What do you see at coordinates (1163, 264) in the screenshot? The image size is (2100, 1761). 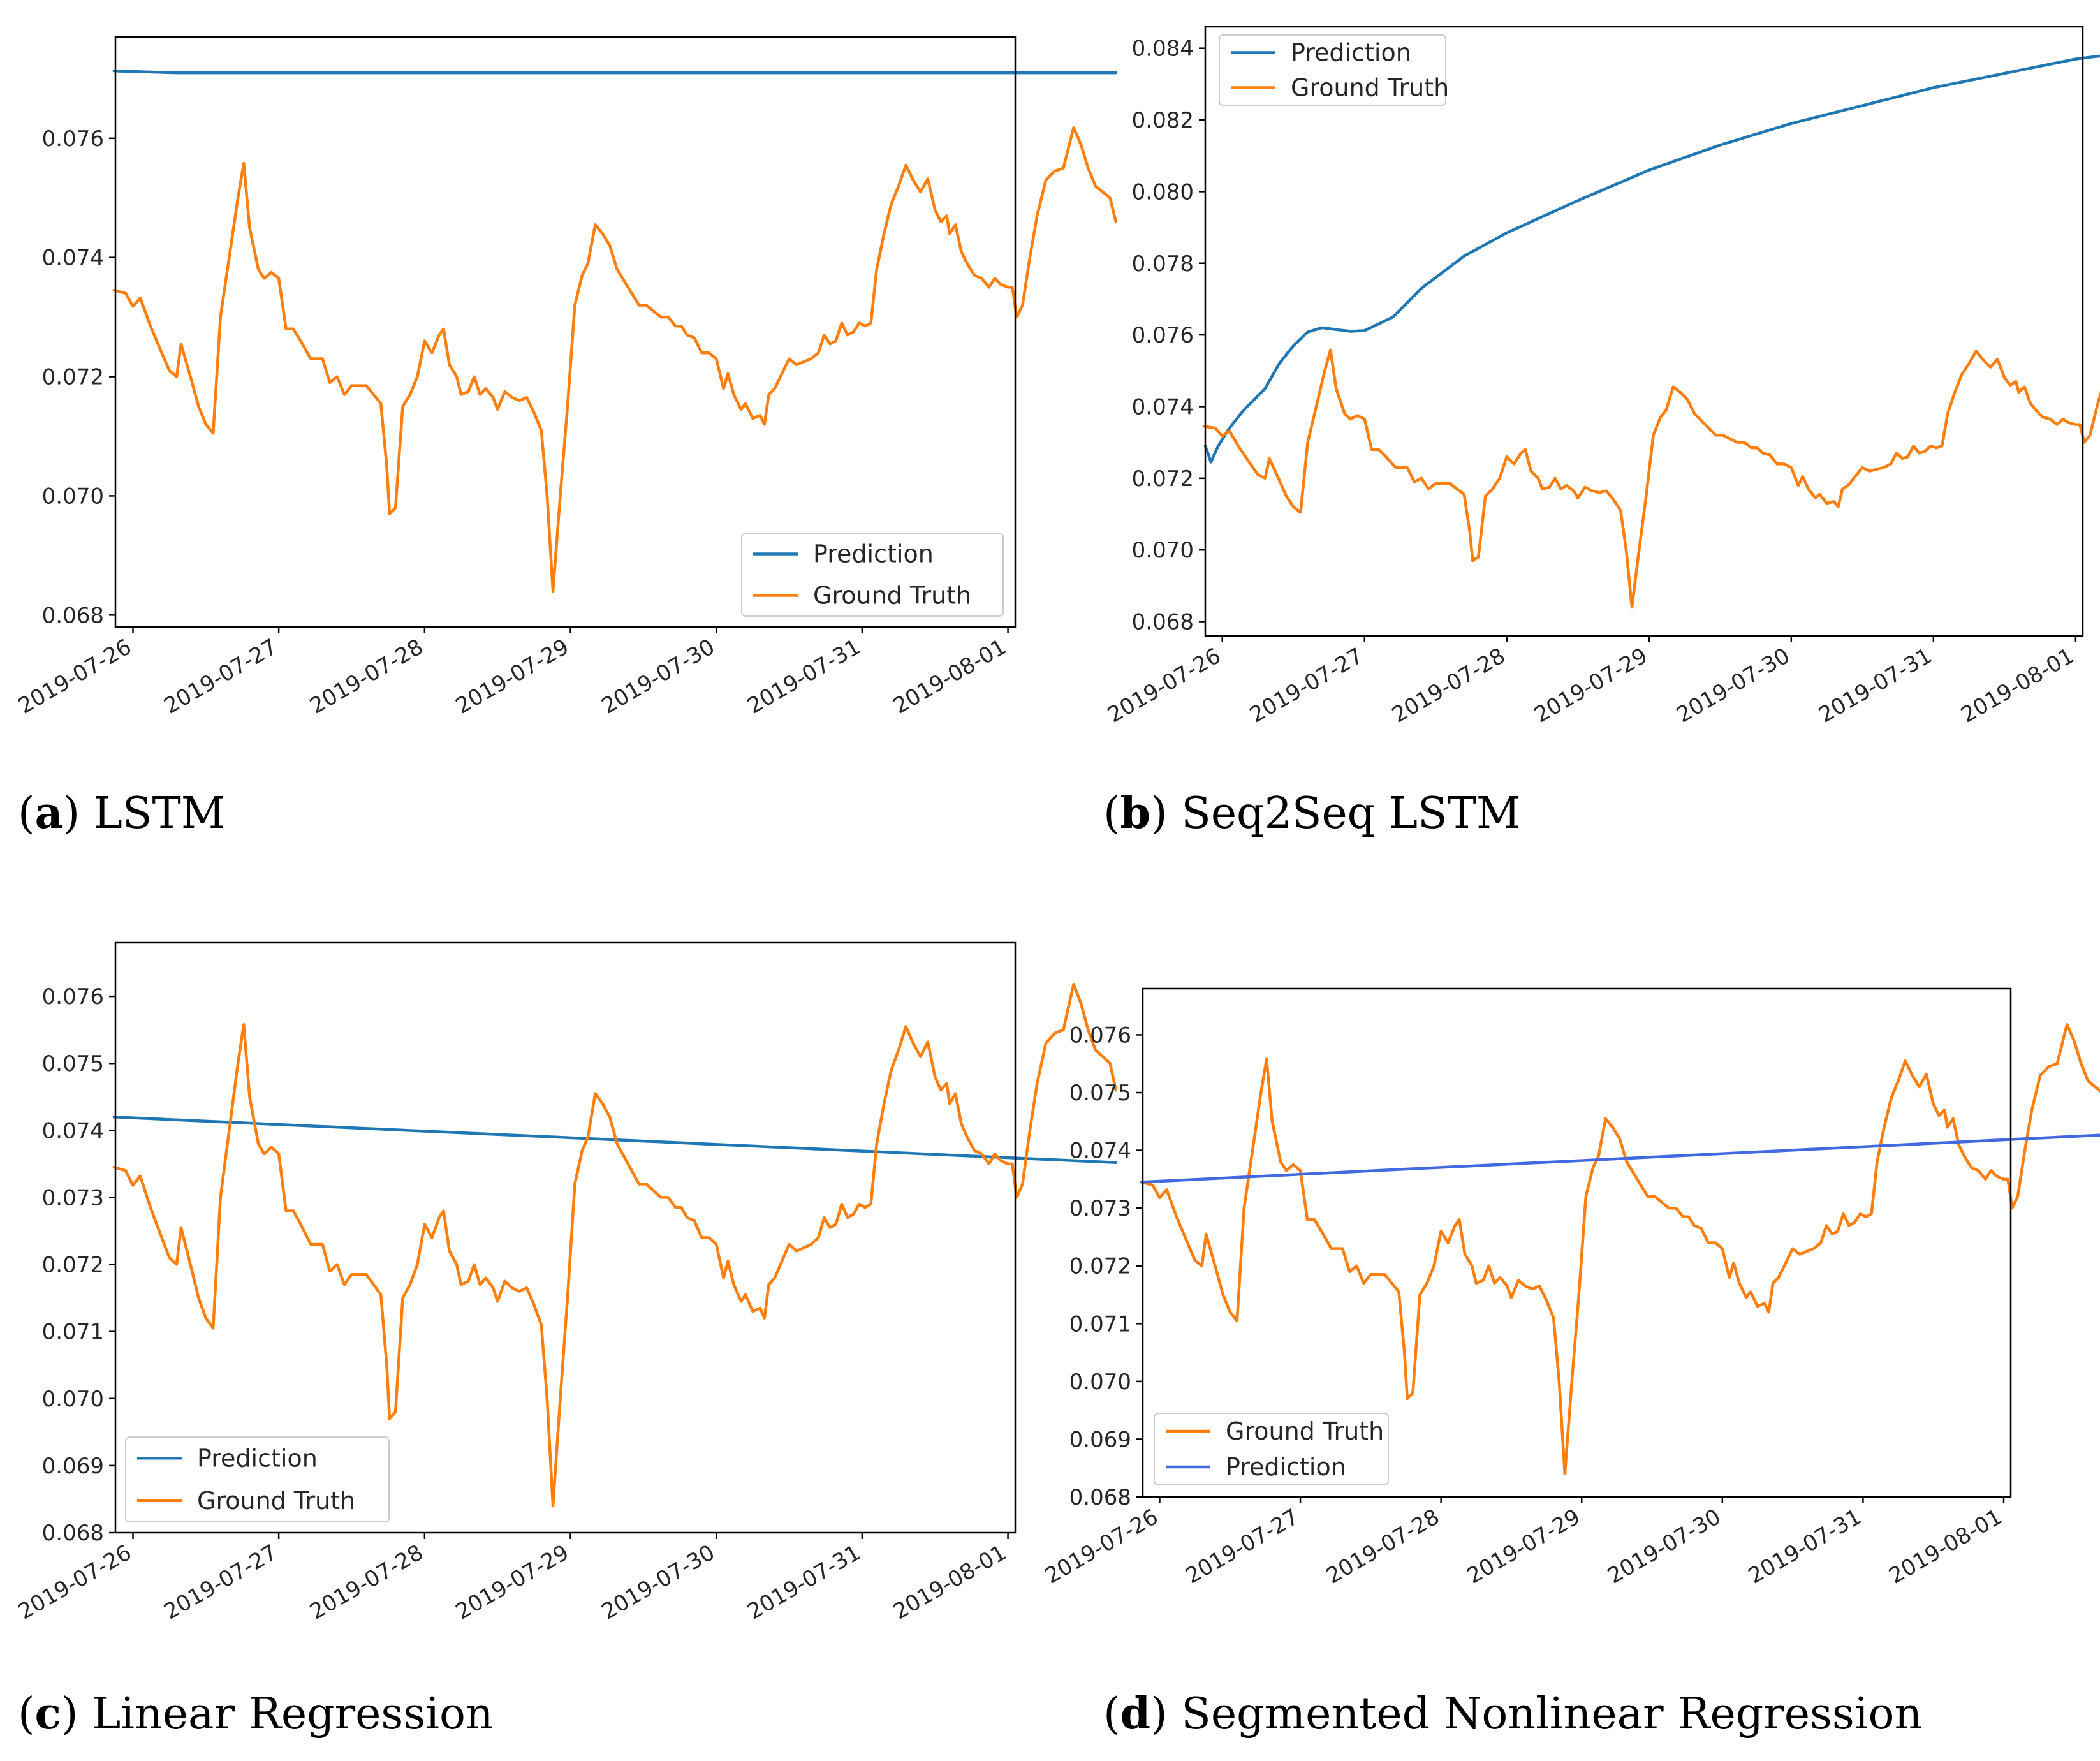 I see `y-tick-label: 0.078` at bounding box center [1163, 264].